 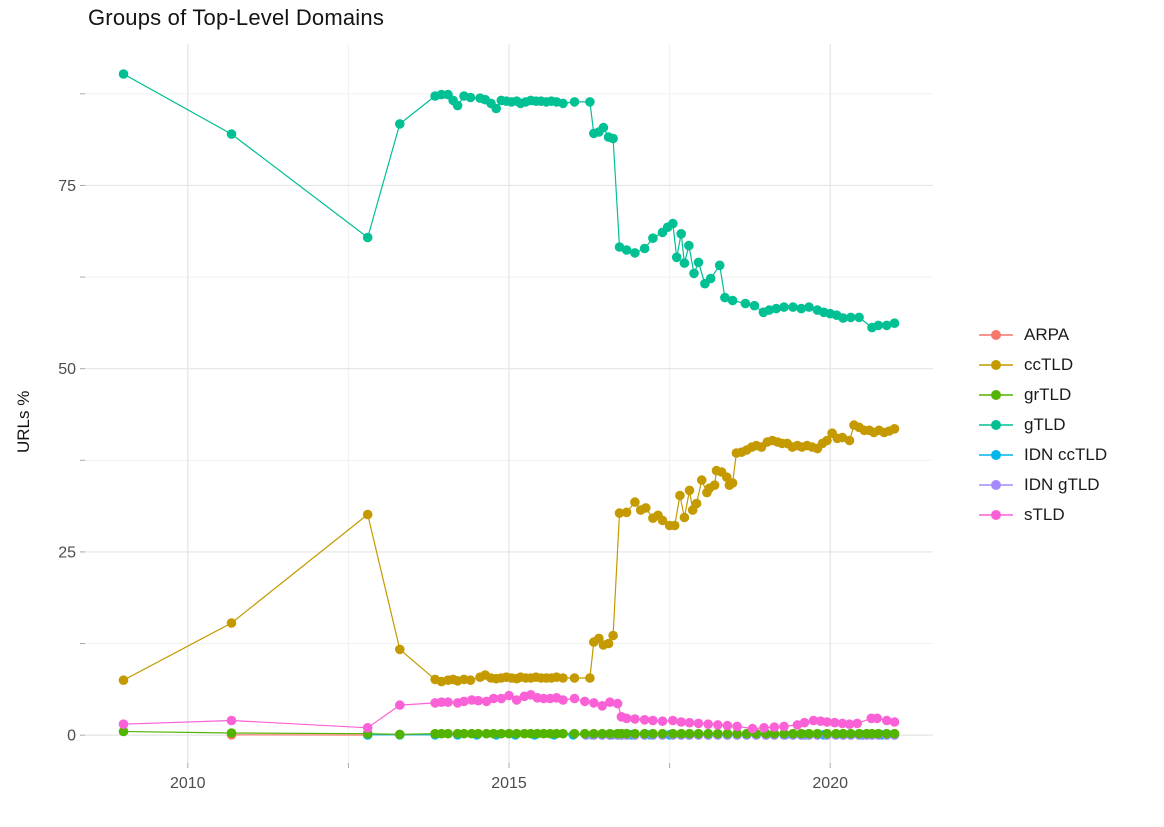 I want to click on legend-item-ccTLD: ccTLD, so click(x=1043, y=365).